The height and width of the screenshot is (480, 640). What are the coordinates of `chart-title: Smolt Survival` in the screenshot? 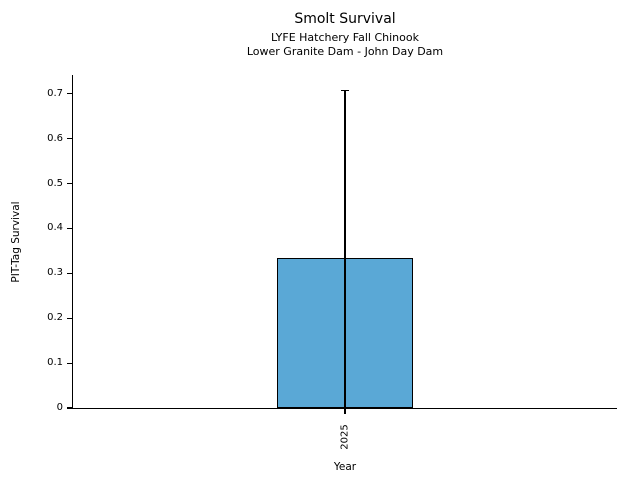 It's located at (345, 19).